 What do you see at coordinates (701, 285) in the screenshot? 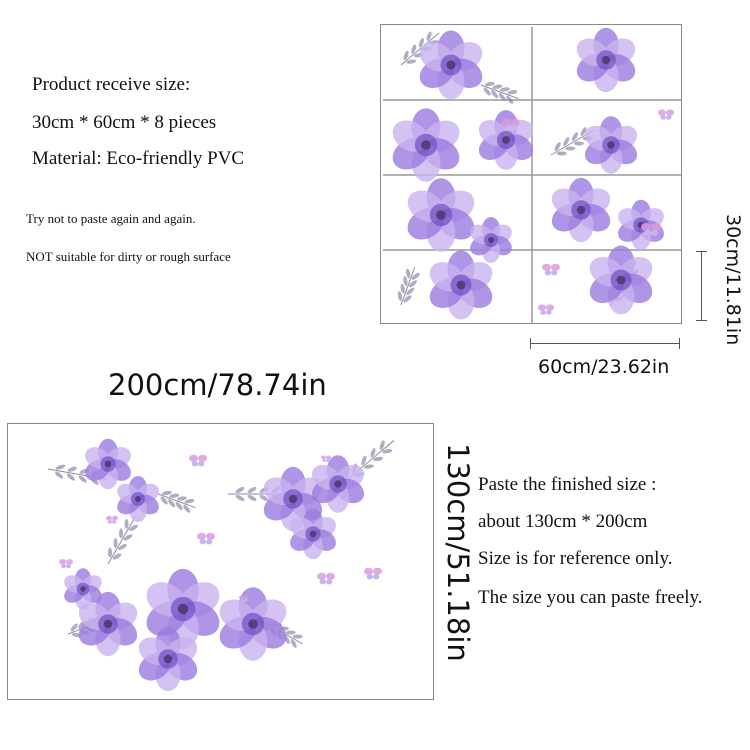
I see `height-dimension-line` at bounding box center [701, 285].